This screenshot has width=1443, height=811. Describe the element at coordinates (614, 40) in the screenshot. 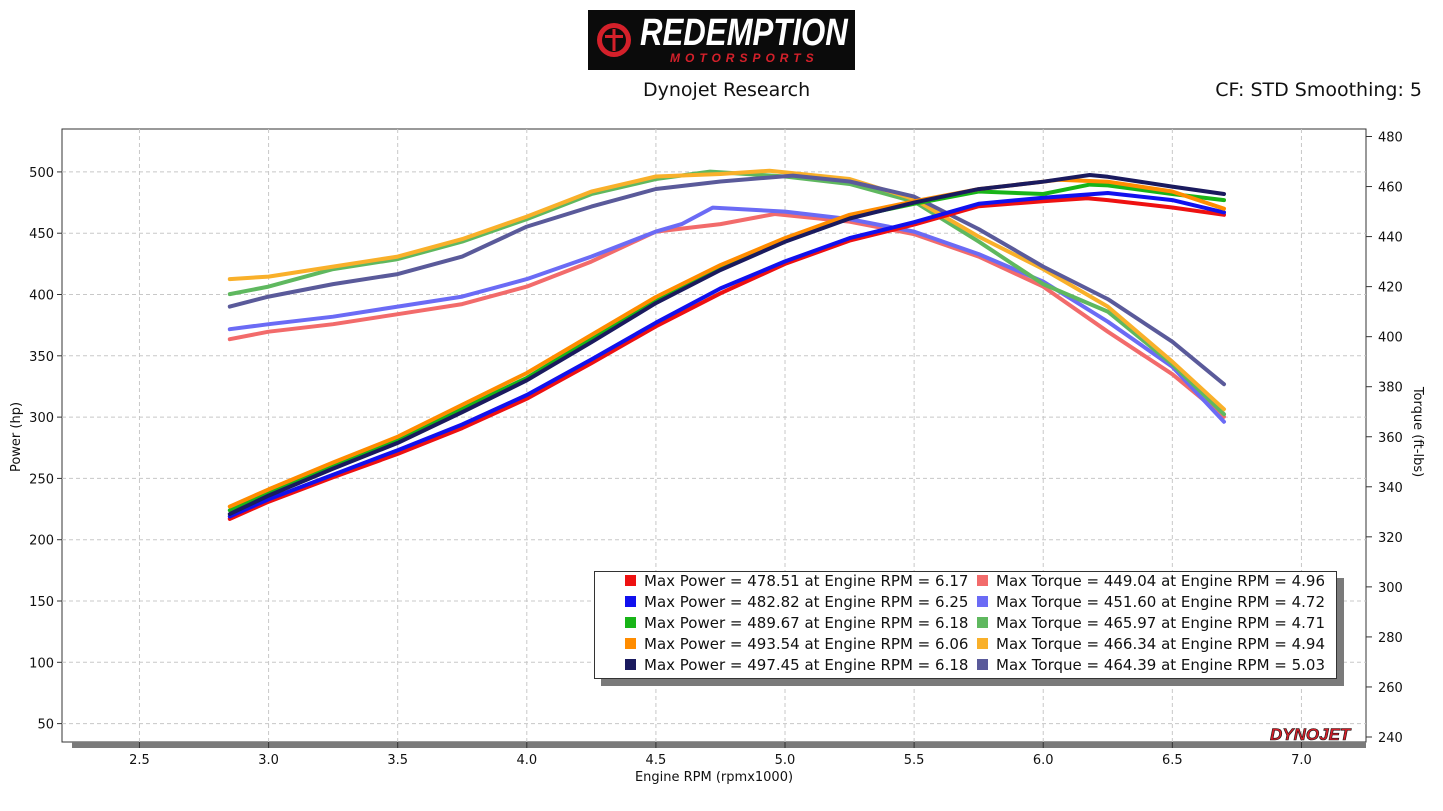

I see `wrench-cross-icon` at that location.